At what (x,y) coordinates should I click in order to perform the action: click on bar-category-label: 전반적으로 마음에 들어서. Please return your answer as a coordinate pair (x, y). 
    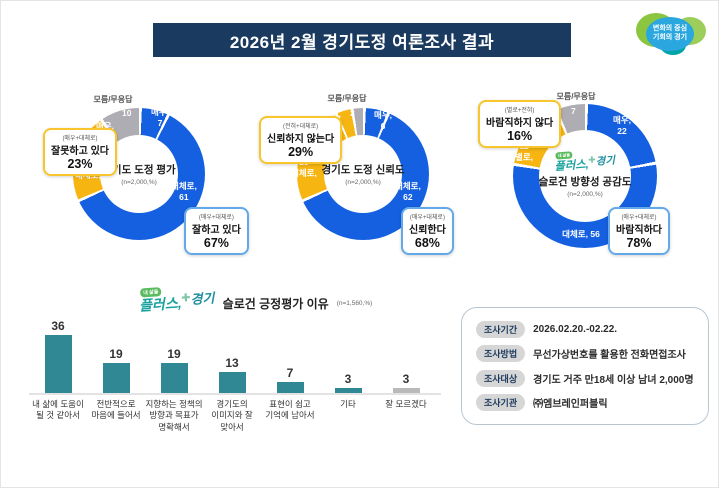
    Looking at the image, I should click on (116, 410).